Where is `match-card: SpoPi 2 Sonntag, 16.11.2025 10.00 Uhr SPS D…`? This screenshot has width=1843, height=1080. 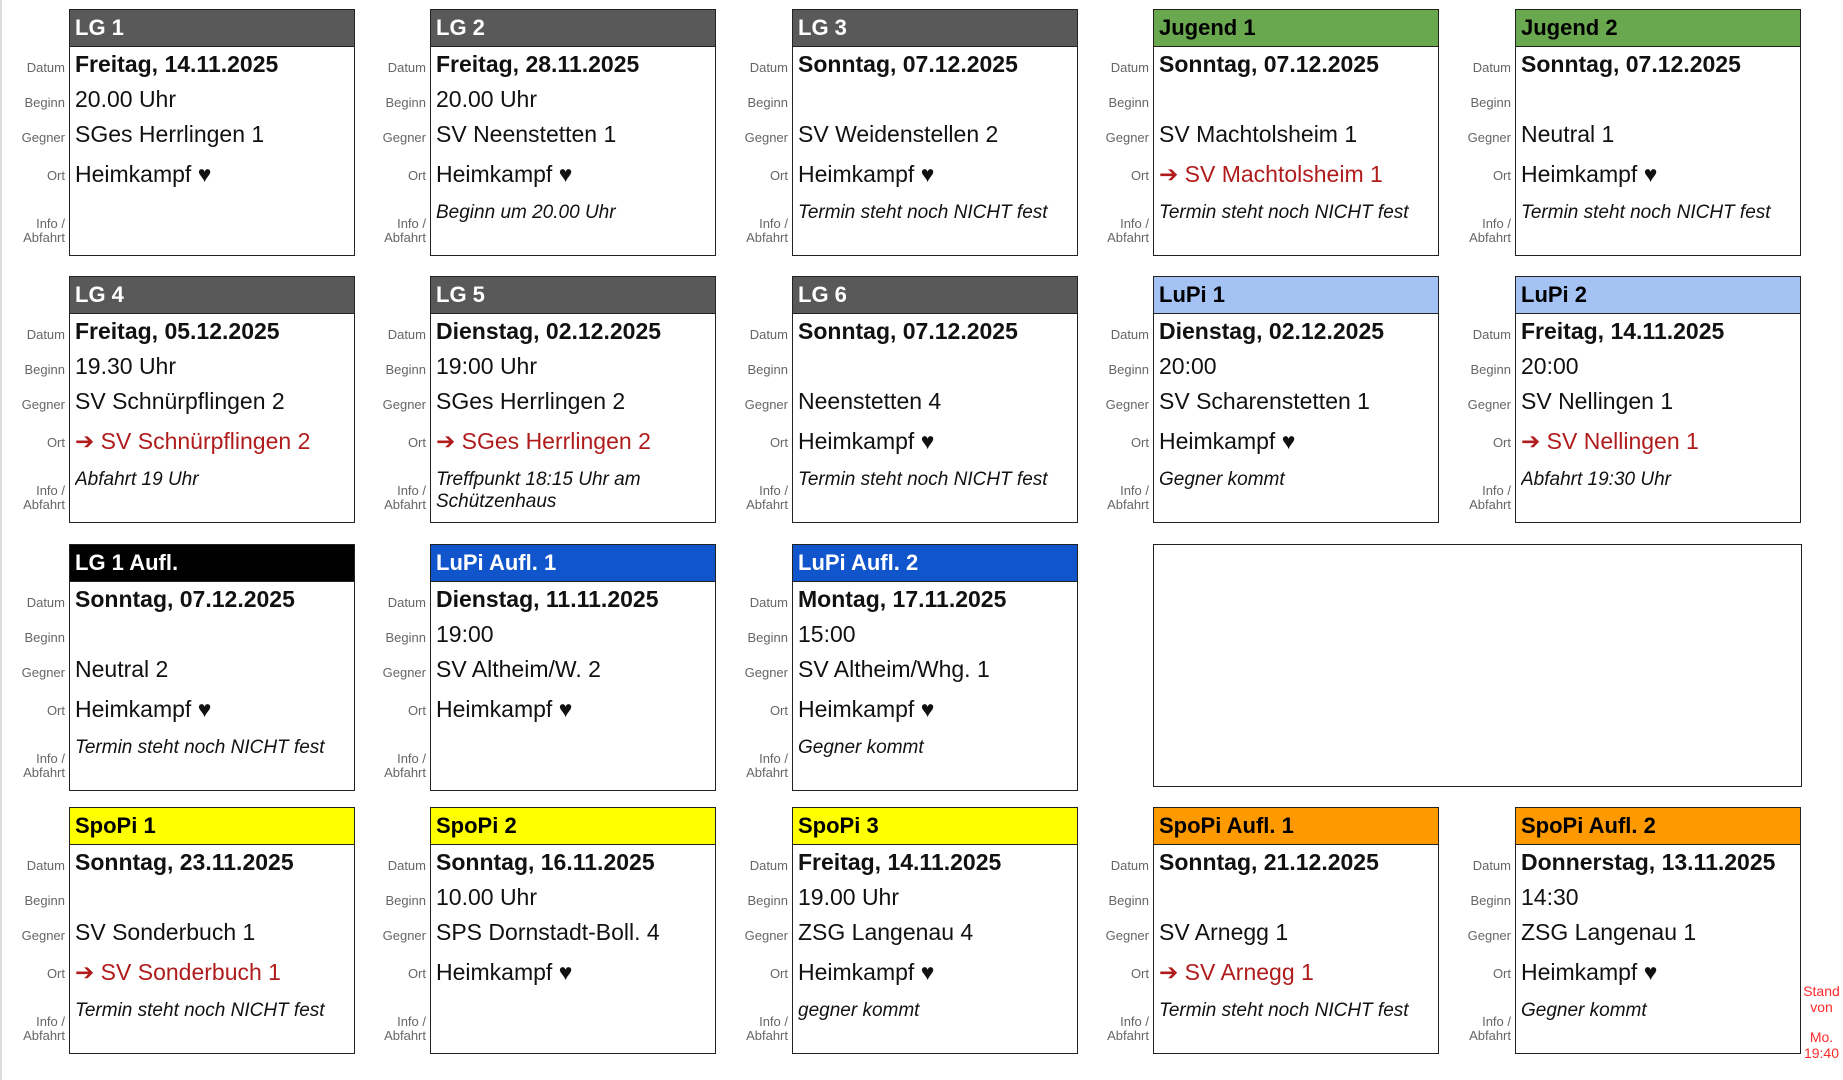 match-card: SpoPi 2 Sonntag, 16.11.2025 10.00 Uhr SPS D… is located at coordinates (573, 930).